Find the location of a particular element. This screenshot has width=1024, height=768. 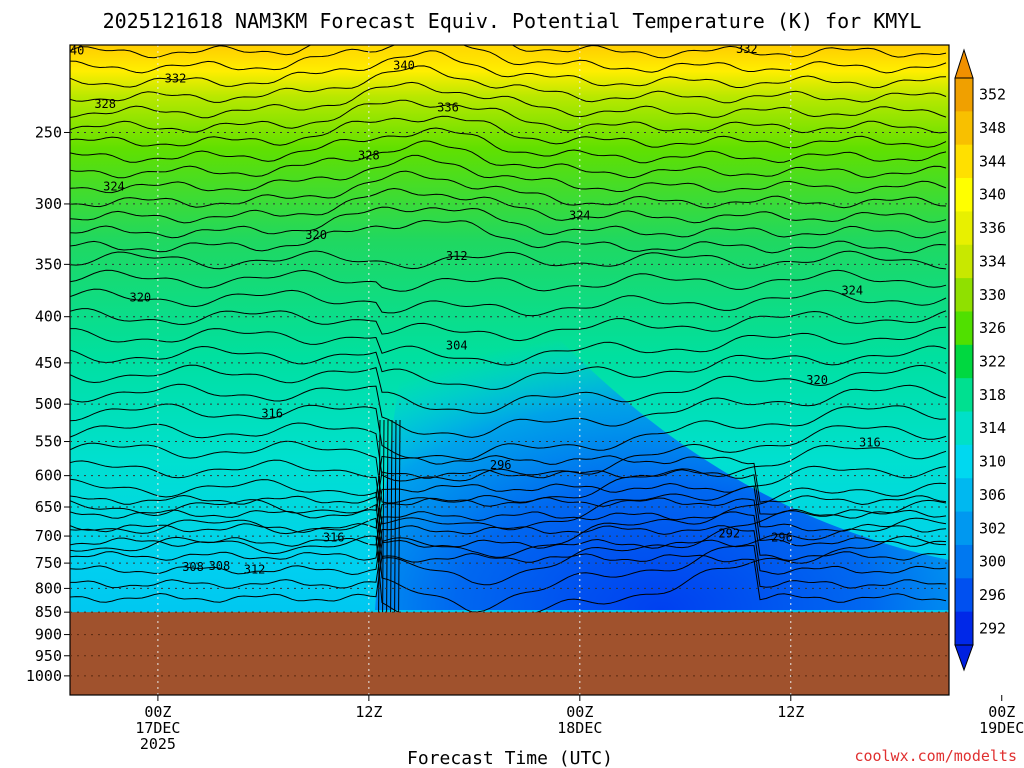

colorbar-label: 296 is located at coordinates (992, 595).